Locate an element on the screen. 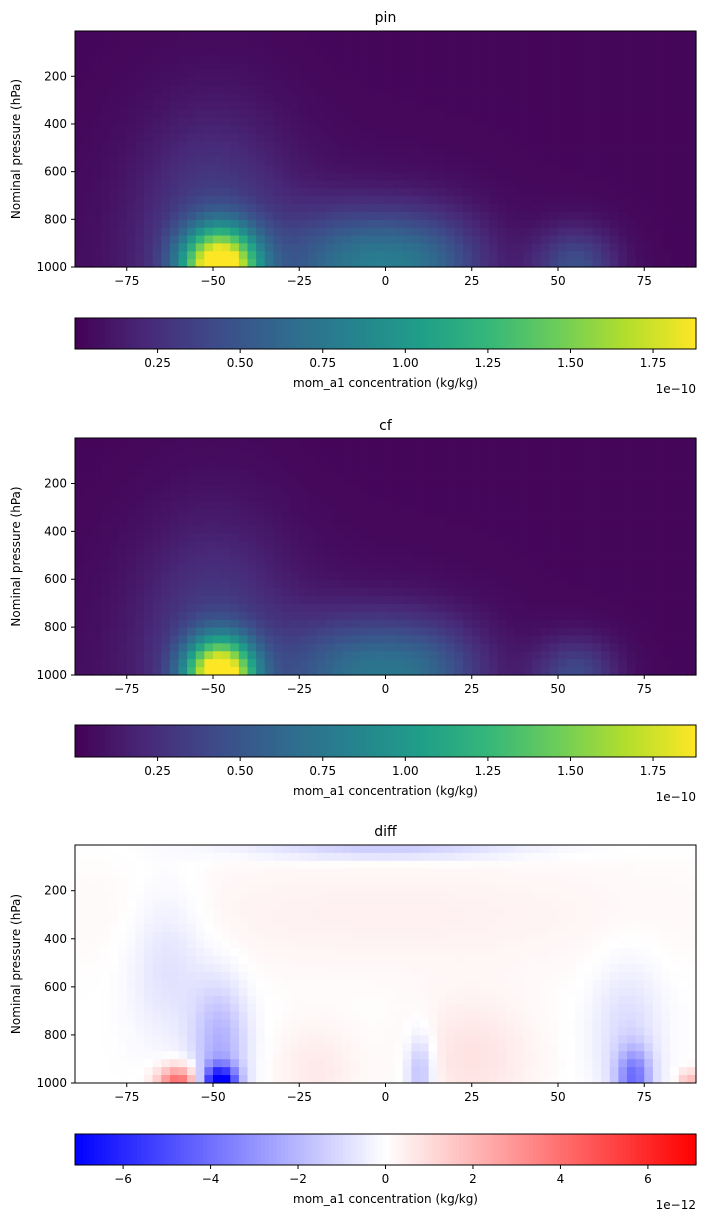 The height and width of the screenshot is (1218, 704). x-tick-label: −75 is located at coordinates (126, 281).